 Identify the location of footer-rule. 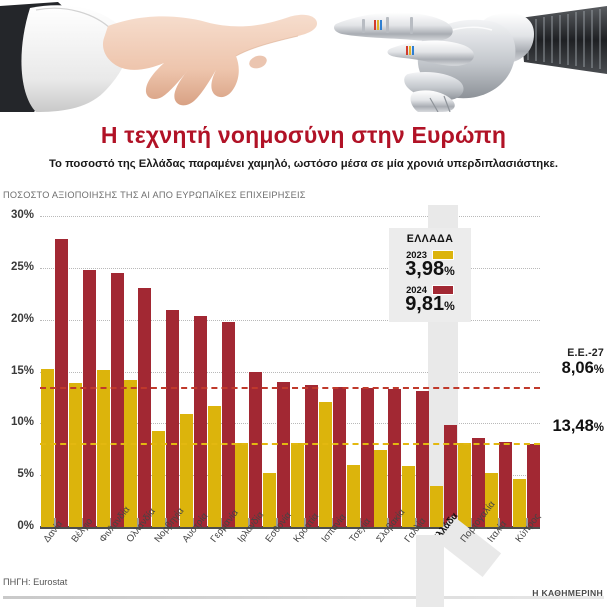
(303, 597).